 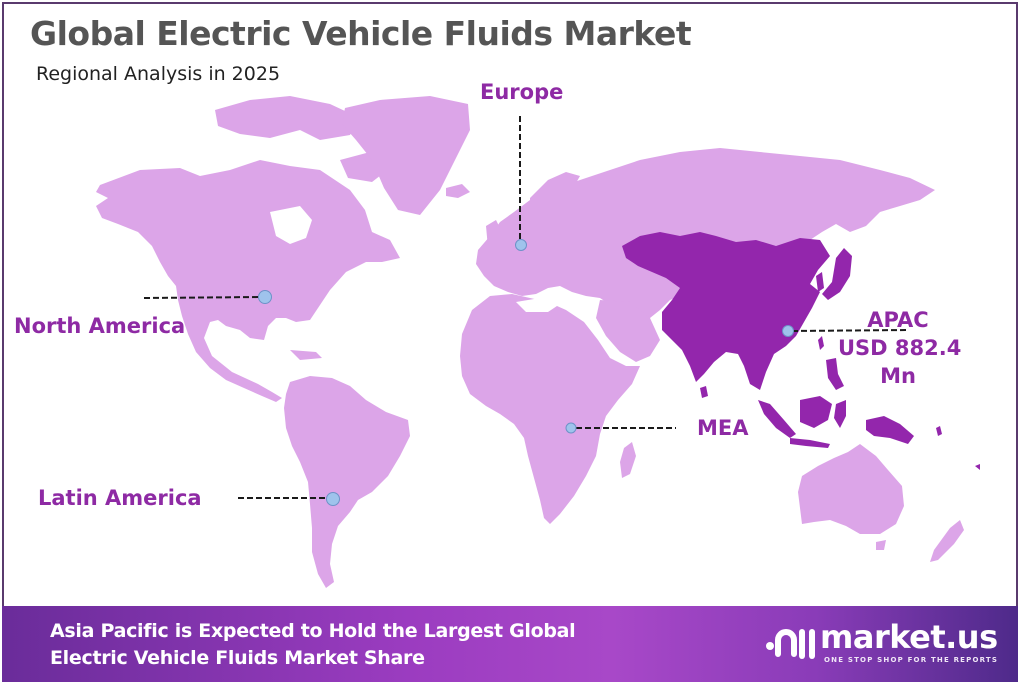 I want to click on australia-shape, so click(x=851, y=489).